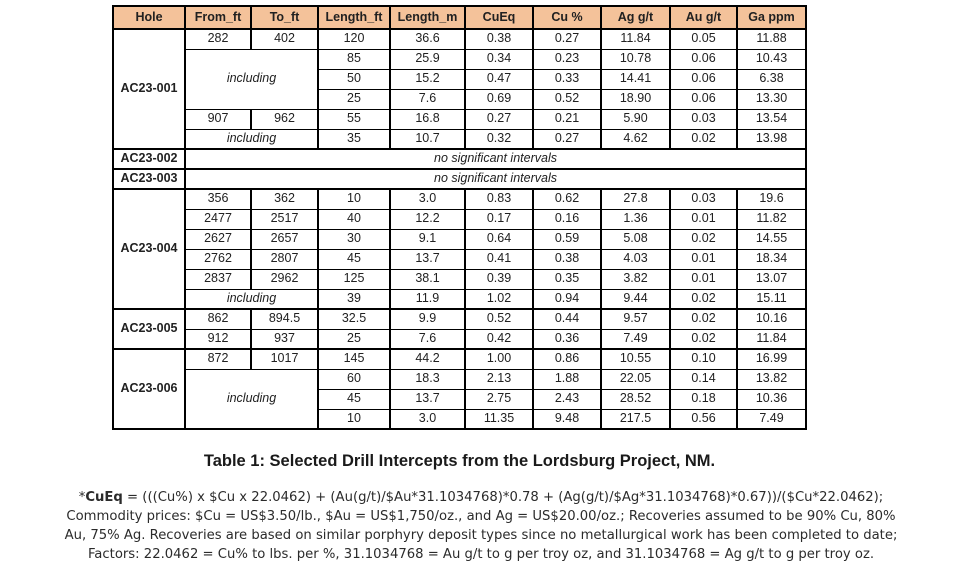 The height and width of the screenshot is (571, 962). I want to click on table-row: including 35 10.7 0.32 0.27 4.62 0.02 13.98, so click(460, 139).